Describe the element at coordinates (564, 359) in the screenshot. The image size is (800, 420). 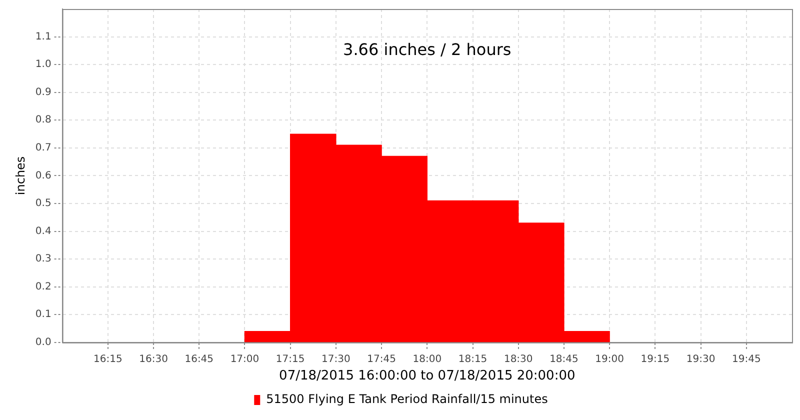
I see `x-tick-label: 18:45` at that location.